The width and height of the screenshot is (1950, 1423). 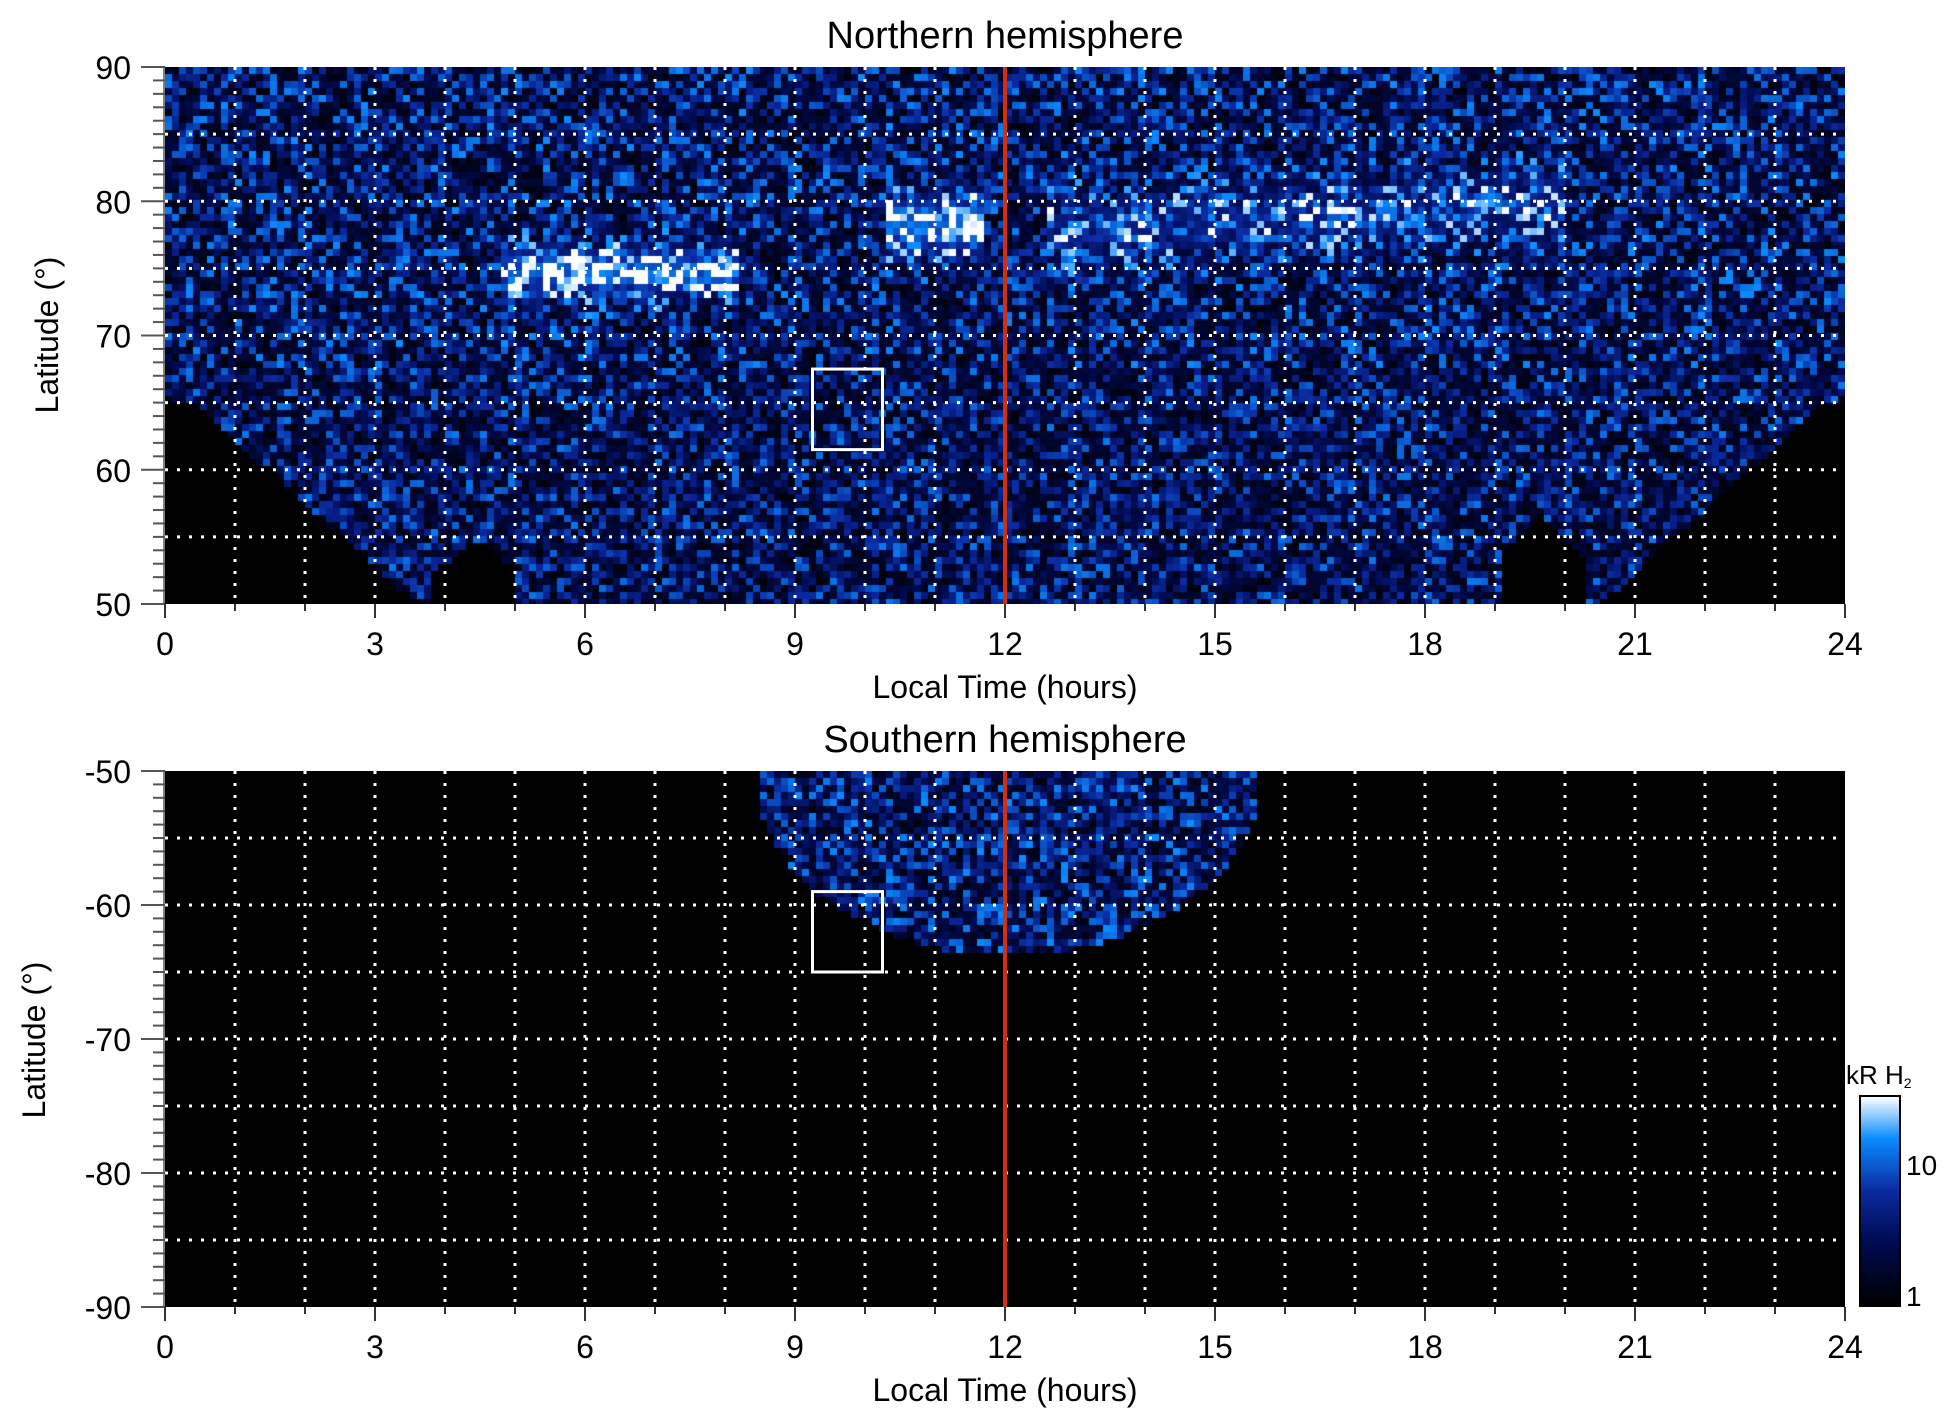 I want to click on north-xlabel: Local Time (hours), so click(x=1005, y=687).